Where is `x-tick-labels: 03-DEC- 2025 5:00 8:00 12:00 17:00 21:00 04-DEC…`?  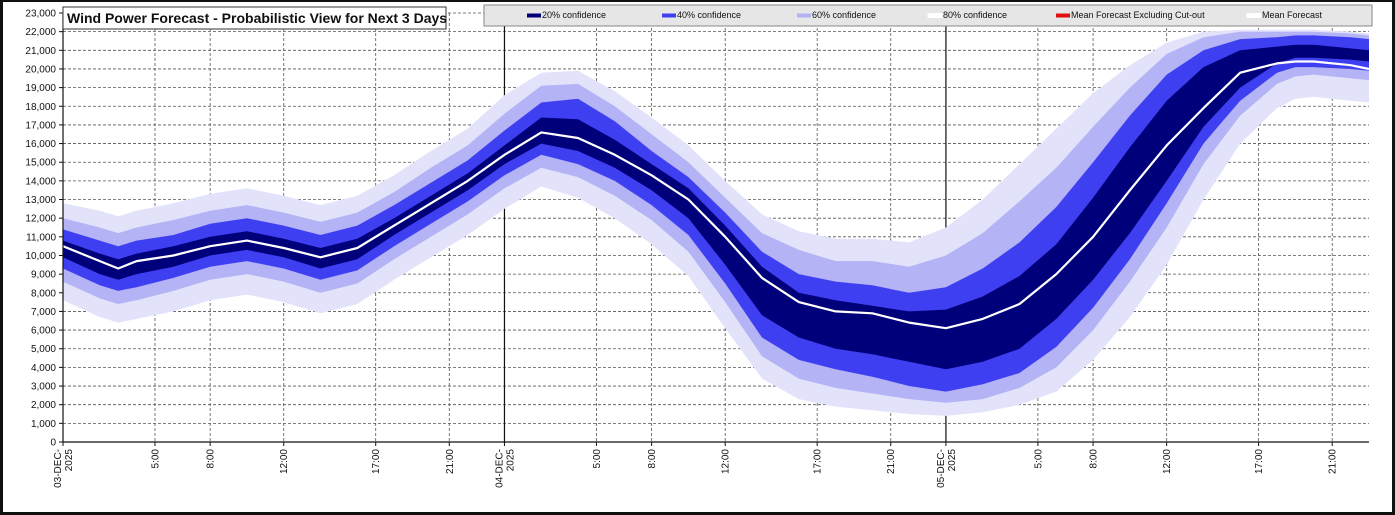
x-tick-labels: 03-DEC- 2025 5:00 8:00 12:00 17:00 21:00 04-DEC… is located at coordinates (696, 468).